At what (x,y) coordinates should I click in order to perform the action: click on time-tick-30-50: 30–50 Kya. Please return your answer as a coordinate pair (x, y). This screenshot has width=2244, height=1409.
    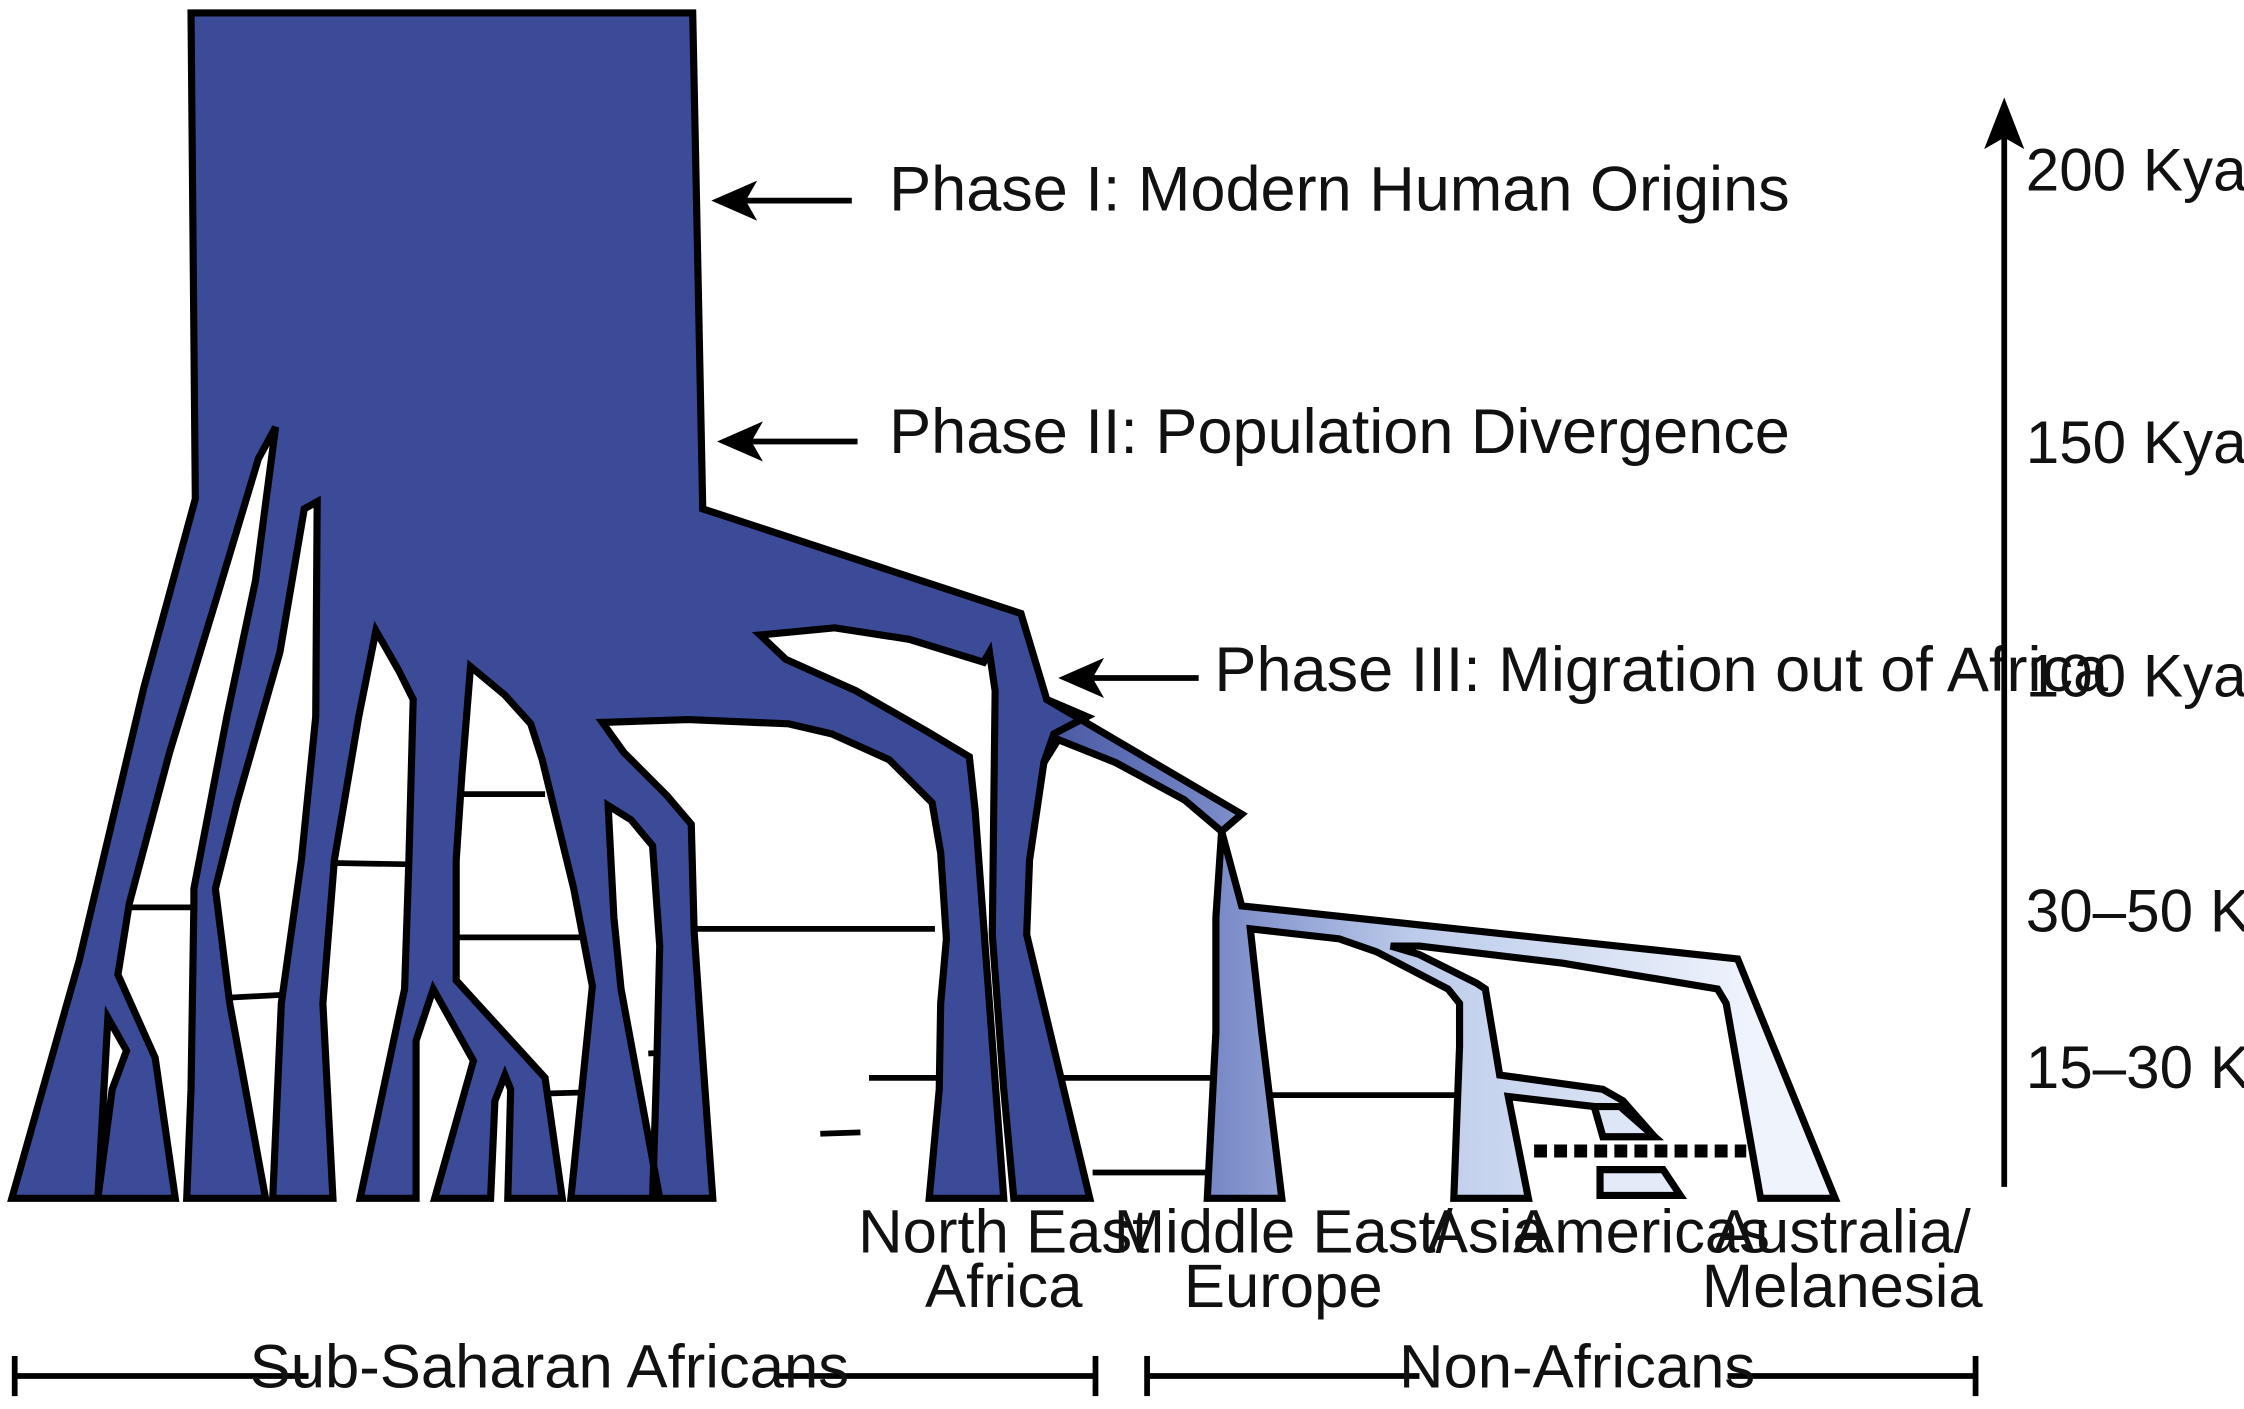
    Looking at the image, I should click on (2135, 911).